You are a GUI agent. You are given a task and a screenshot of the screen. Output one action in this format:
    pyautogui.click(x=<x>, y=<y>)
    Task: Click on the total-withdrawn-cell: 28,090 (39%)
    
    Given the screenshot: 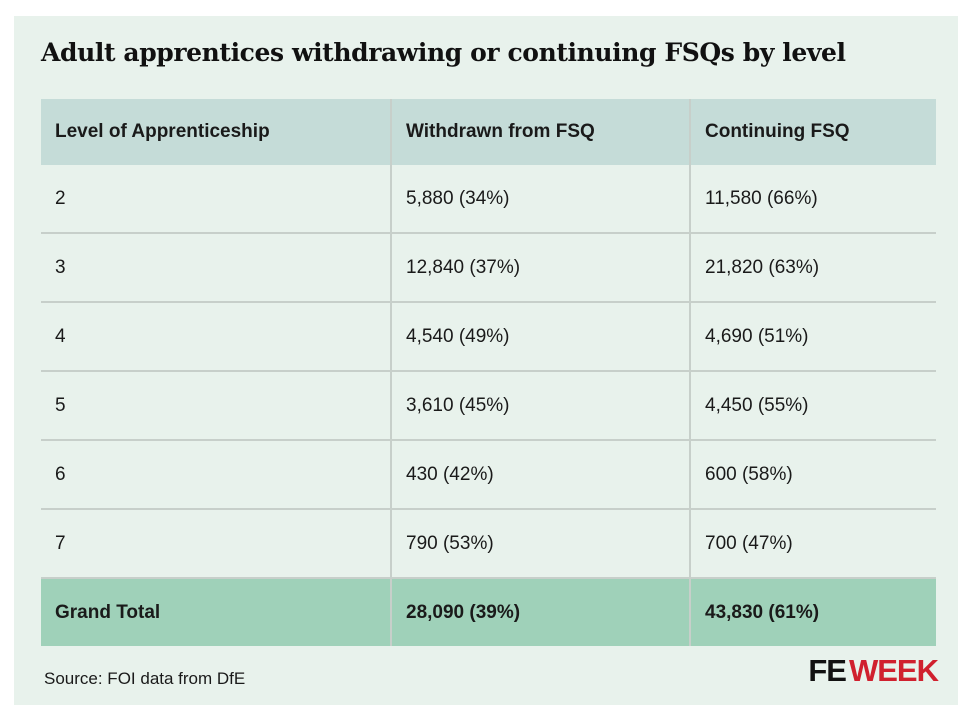 What is the action you would take?
    pyautogui.click(x=540, y=611)
    